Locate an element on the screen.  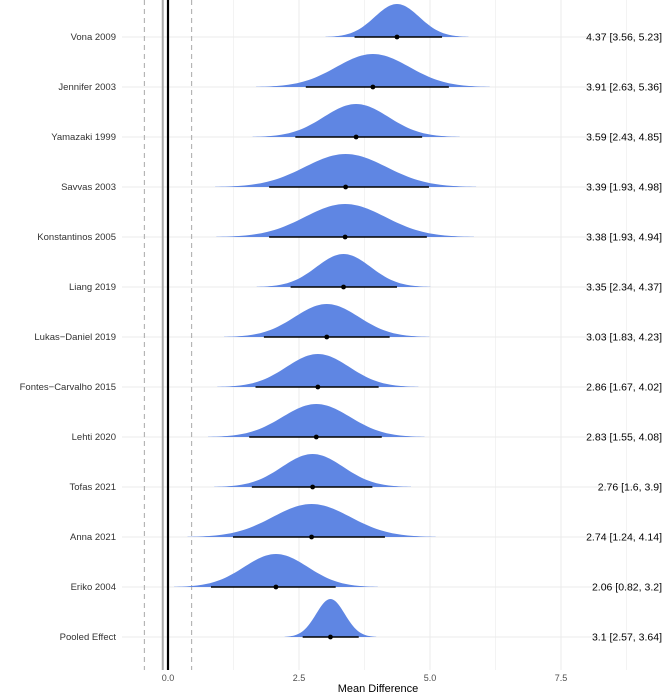
study-label: Pooled Effect is located at coordinates (88, 637).